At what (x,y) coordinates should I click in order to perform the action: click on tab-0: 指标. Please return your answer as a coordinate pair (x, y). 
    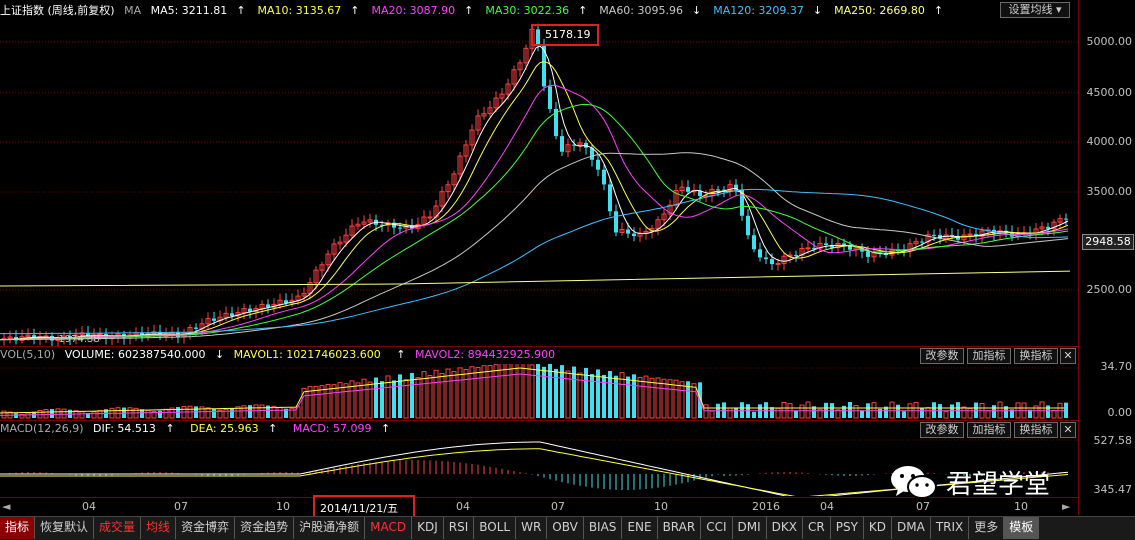
    Looking at the image, I should click on (18, 528).